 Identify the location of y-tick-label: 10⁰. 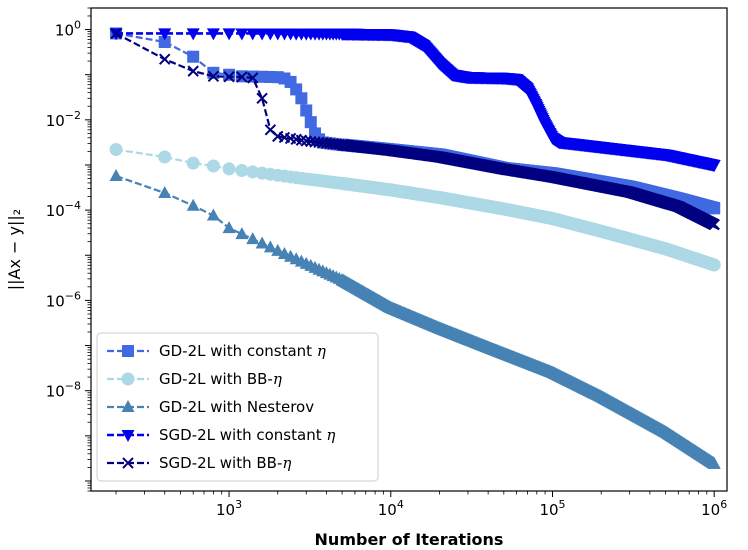
(68, 29).